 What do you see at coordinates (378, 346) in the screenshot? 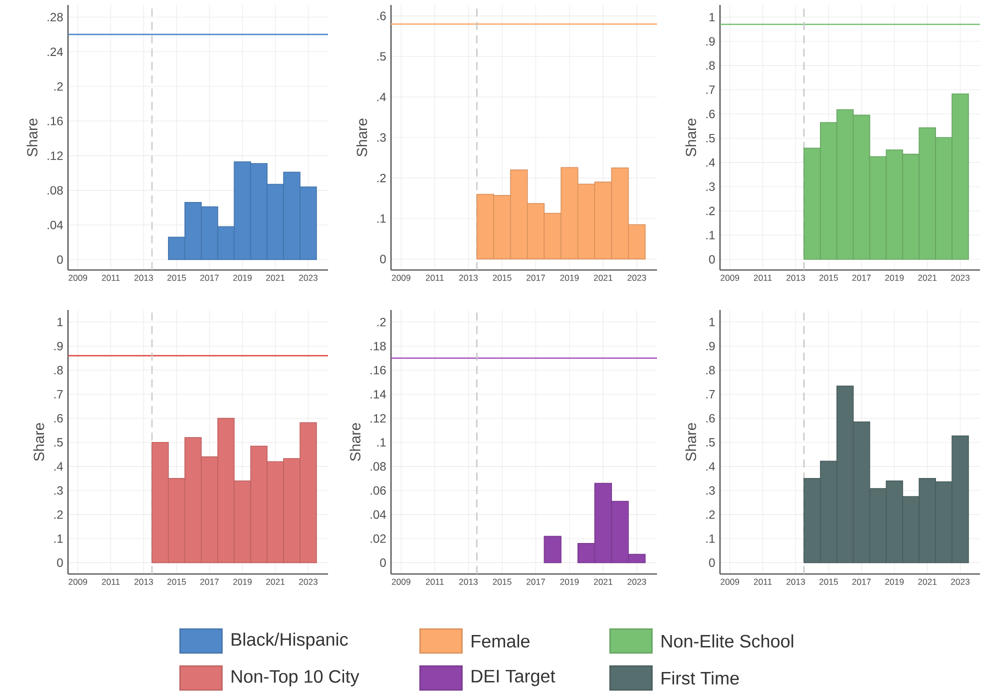
I see `y-tick-label: .18` at bounding box center [378, 346].